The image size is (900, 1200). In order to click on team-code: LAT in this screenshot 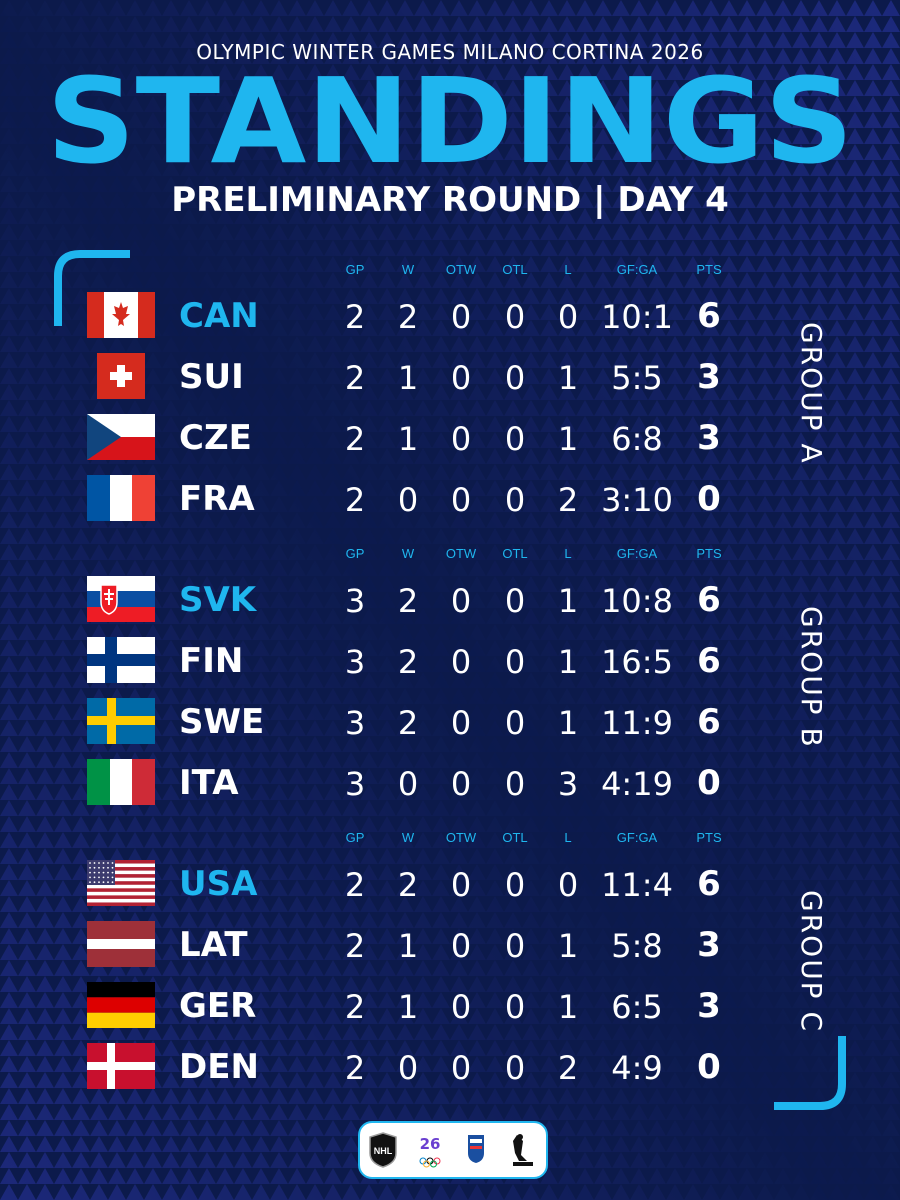, I will do `click(213, 945)`.